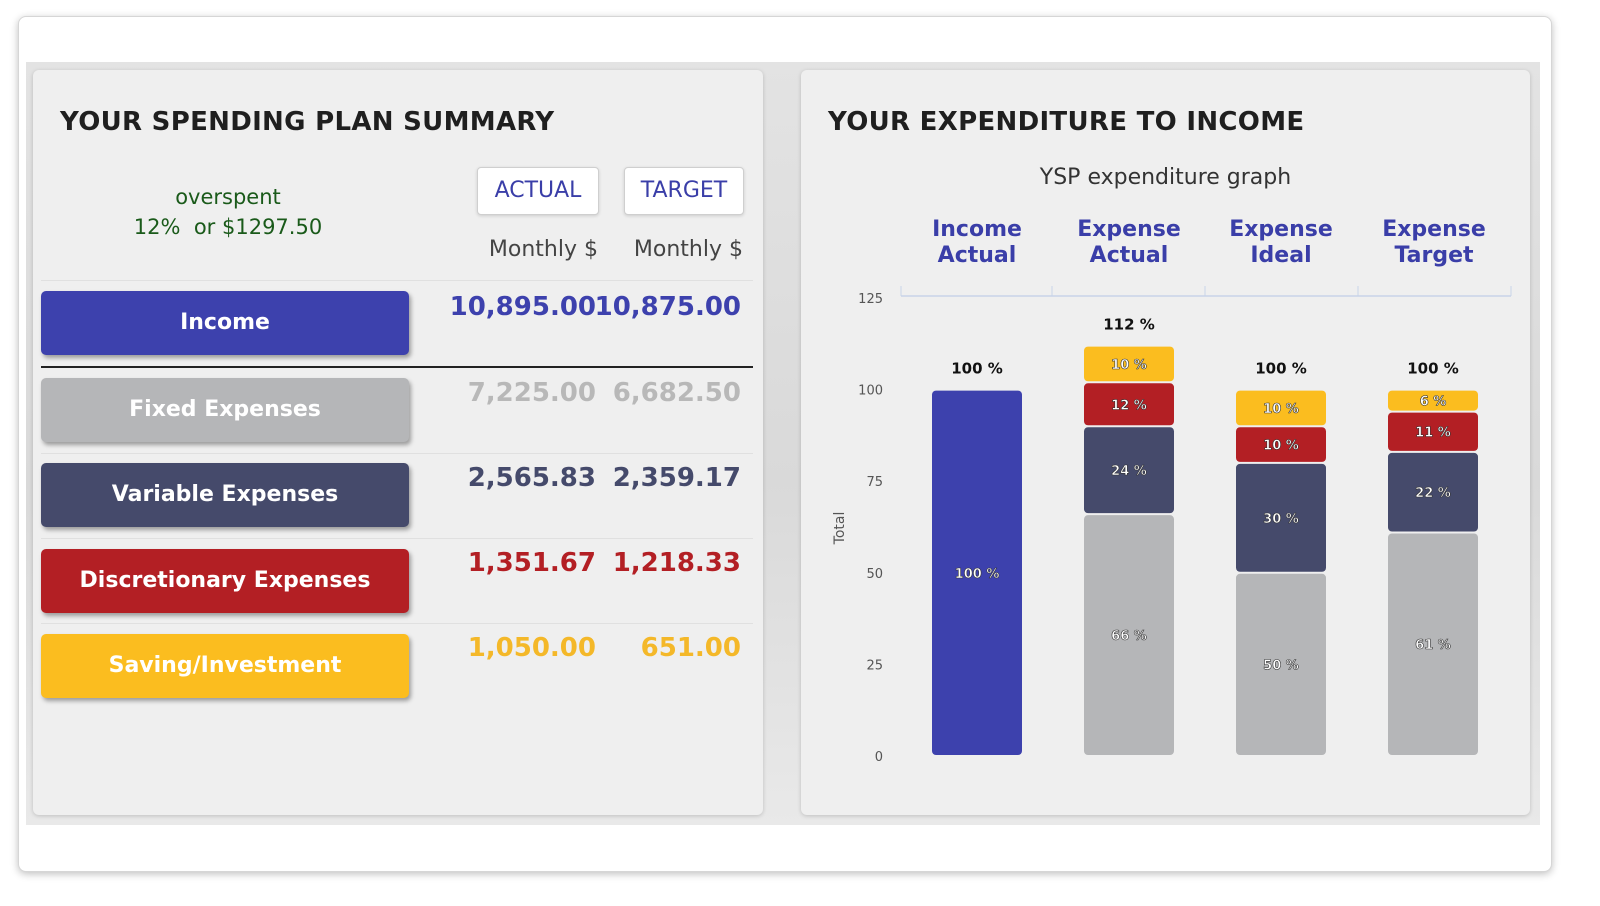  What do you see at coordinates (676, 563) in the screenshot?
I see `discretionary-expenses-target-value: 1,218.33` at bounding box center [676, 563].